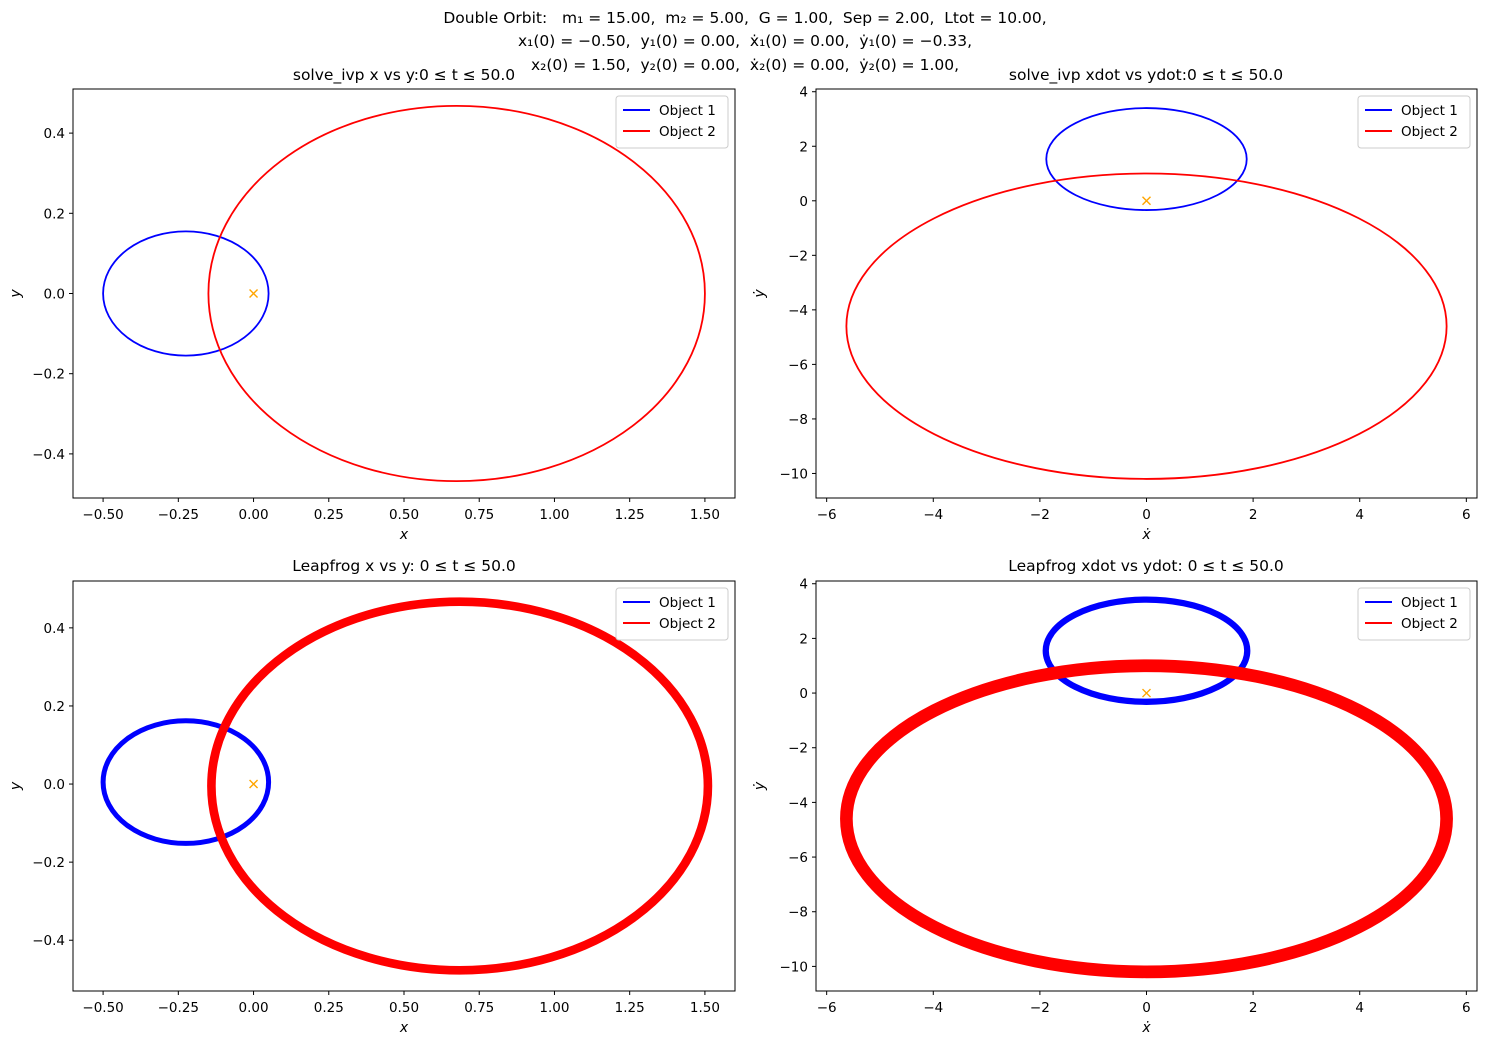  Describe the element at coordinates (1146, 566) in the screenshot. I see `plot-title-leapfrog-velocity: Leapfrog xdot vs ydot: 0 ≤ t ≤ 50.0` at that location.